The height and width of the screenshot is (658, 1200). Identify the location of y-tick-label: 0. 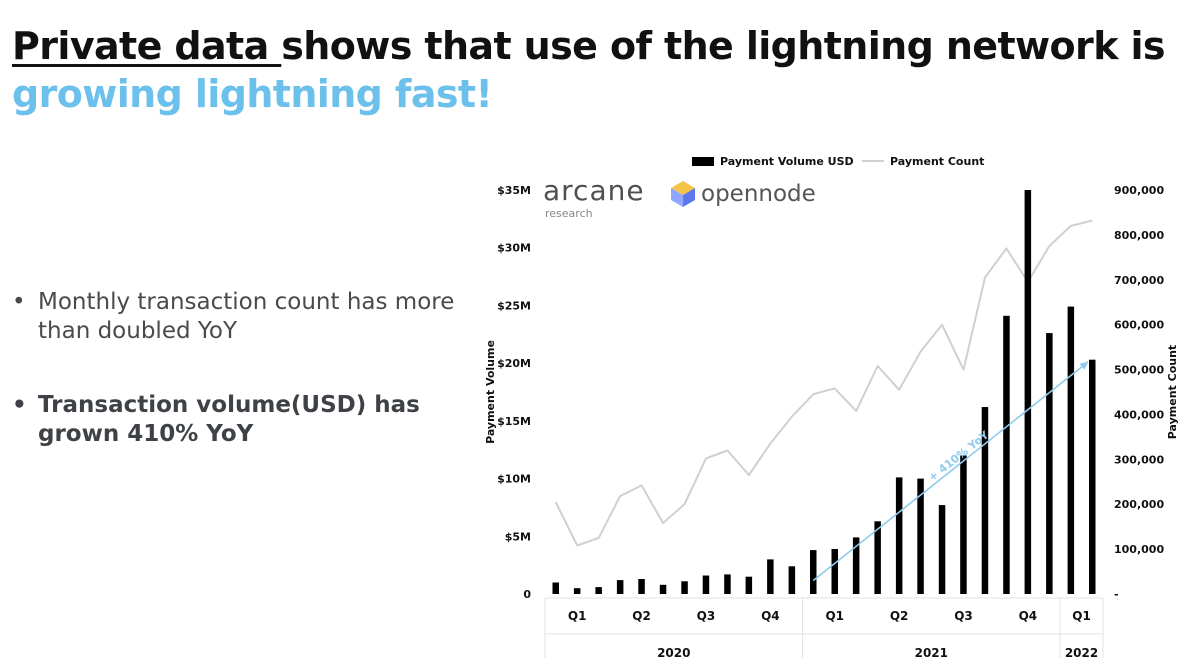
(527, 594).